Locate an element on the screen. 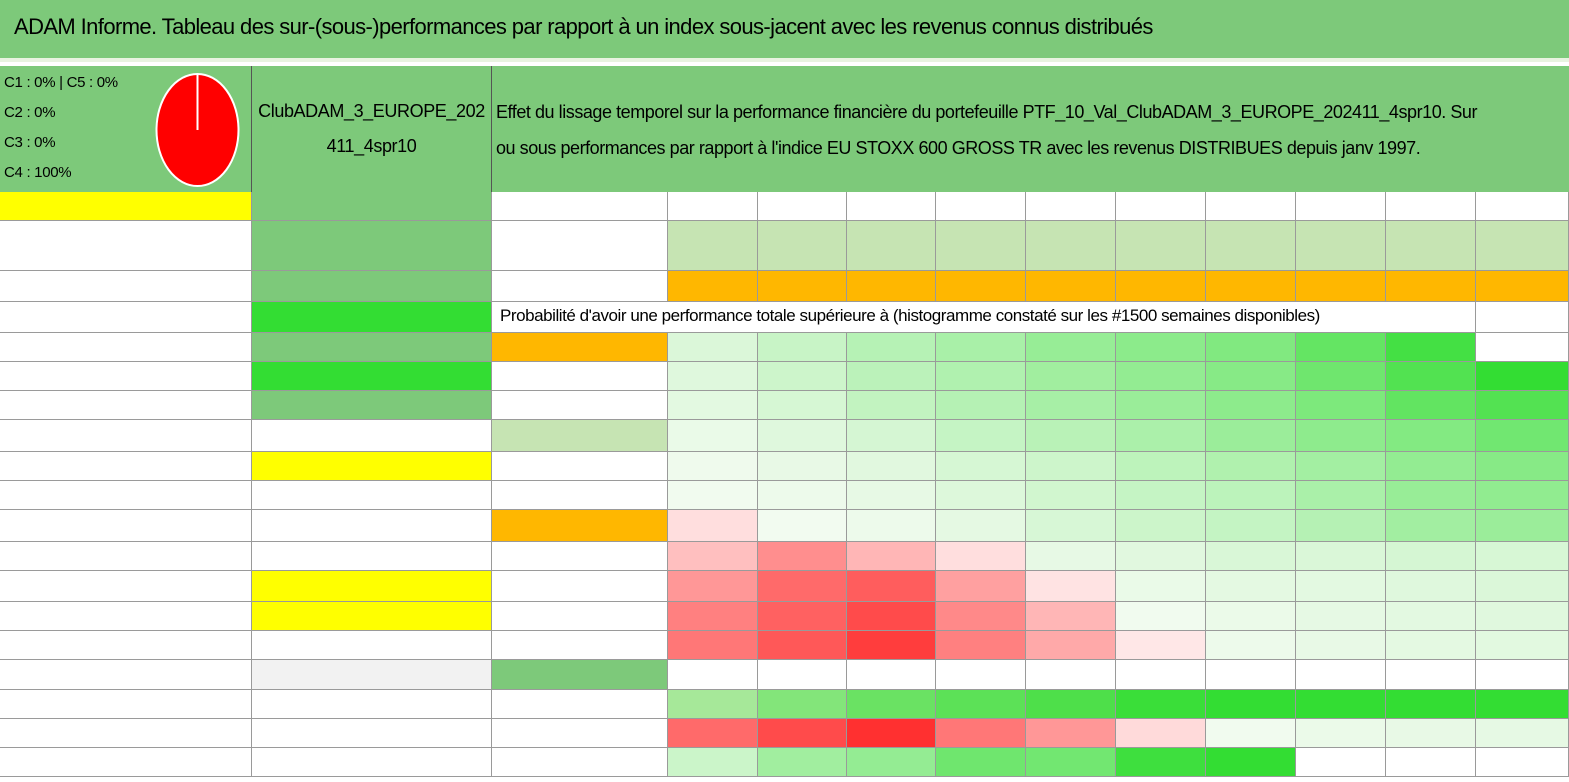 Image resolution: width=1569 pixels, height=782 pixels. stat-label is located at coordinates (580, 704).